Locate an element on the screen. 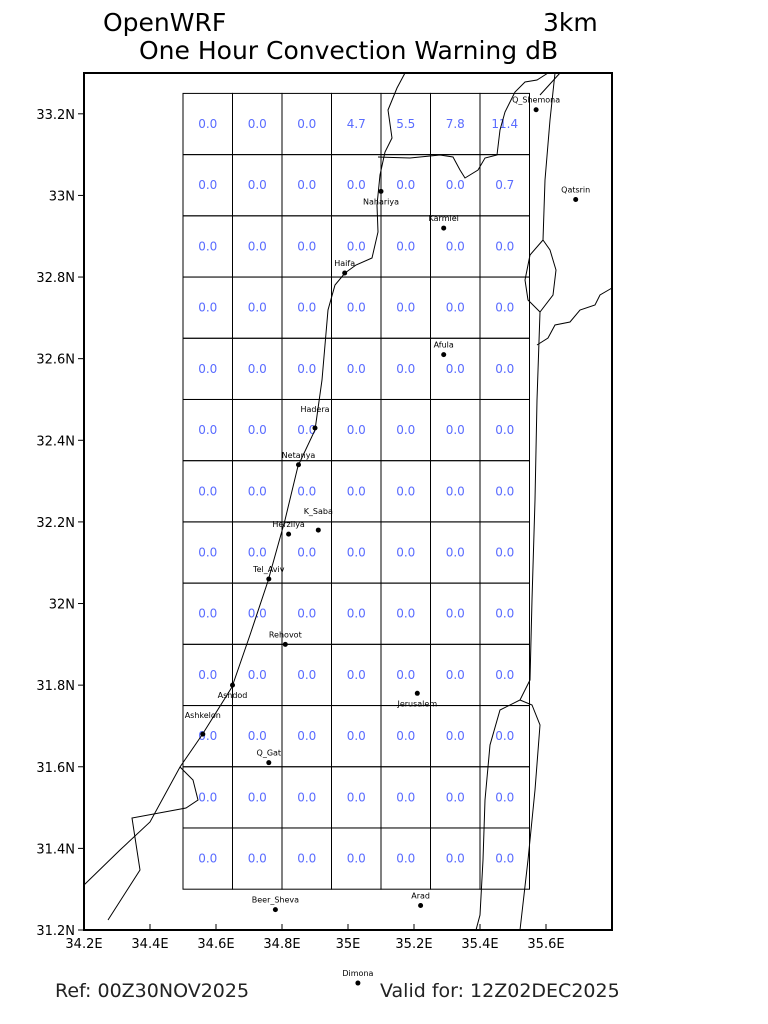 This screenshot has width=768, height=1024. city-label: Ashdod is located at coordinates (233, 695).